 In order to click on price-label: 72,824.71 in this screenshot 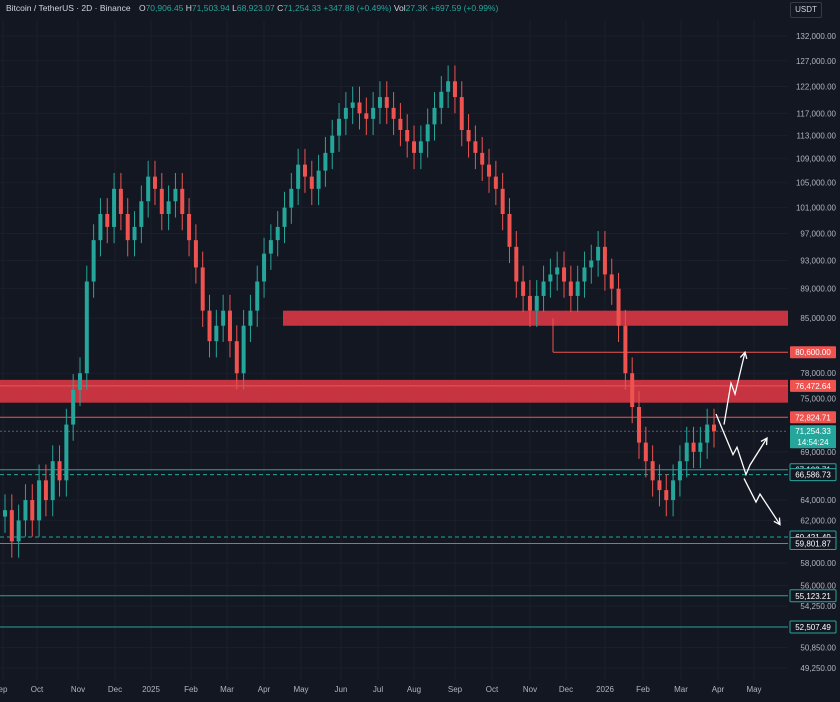, I will do `click(813, 417)`.